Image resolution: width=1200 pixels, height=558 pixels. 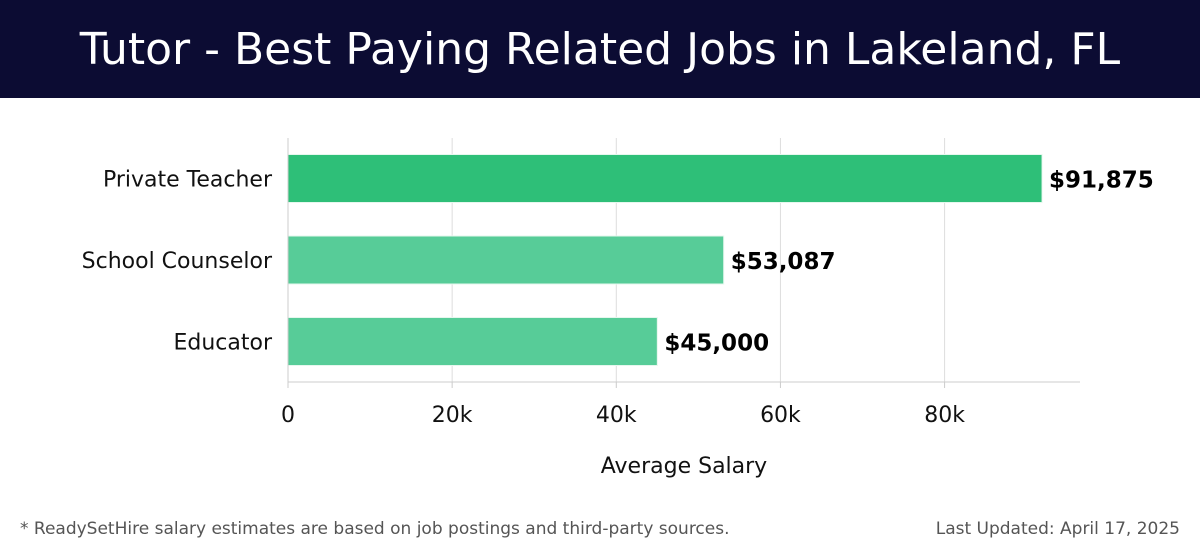 I want to click on x-tick-label: 60k, so click(x=780, y=415).